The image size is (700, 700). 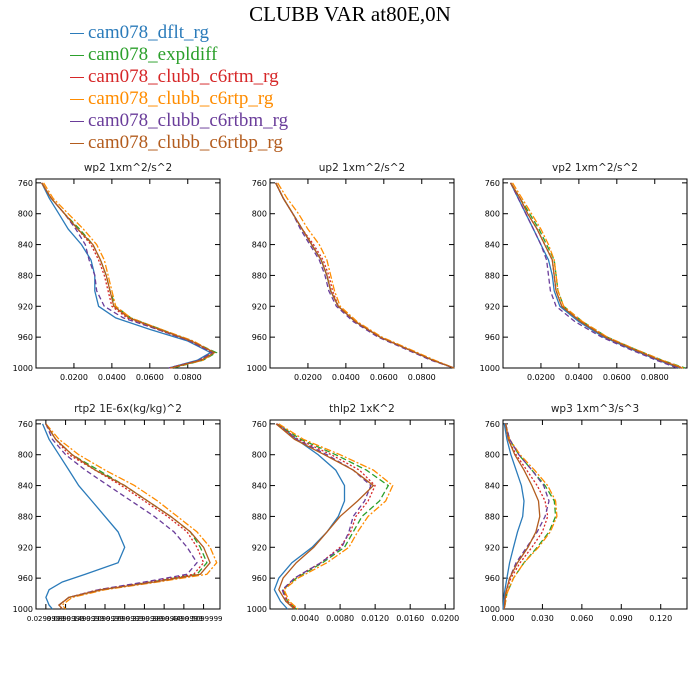 What do you see at coordinates (144, 619) in the screenshot?
I see `x-tick-label: 0.3299999` at bounding box center [144, 619].